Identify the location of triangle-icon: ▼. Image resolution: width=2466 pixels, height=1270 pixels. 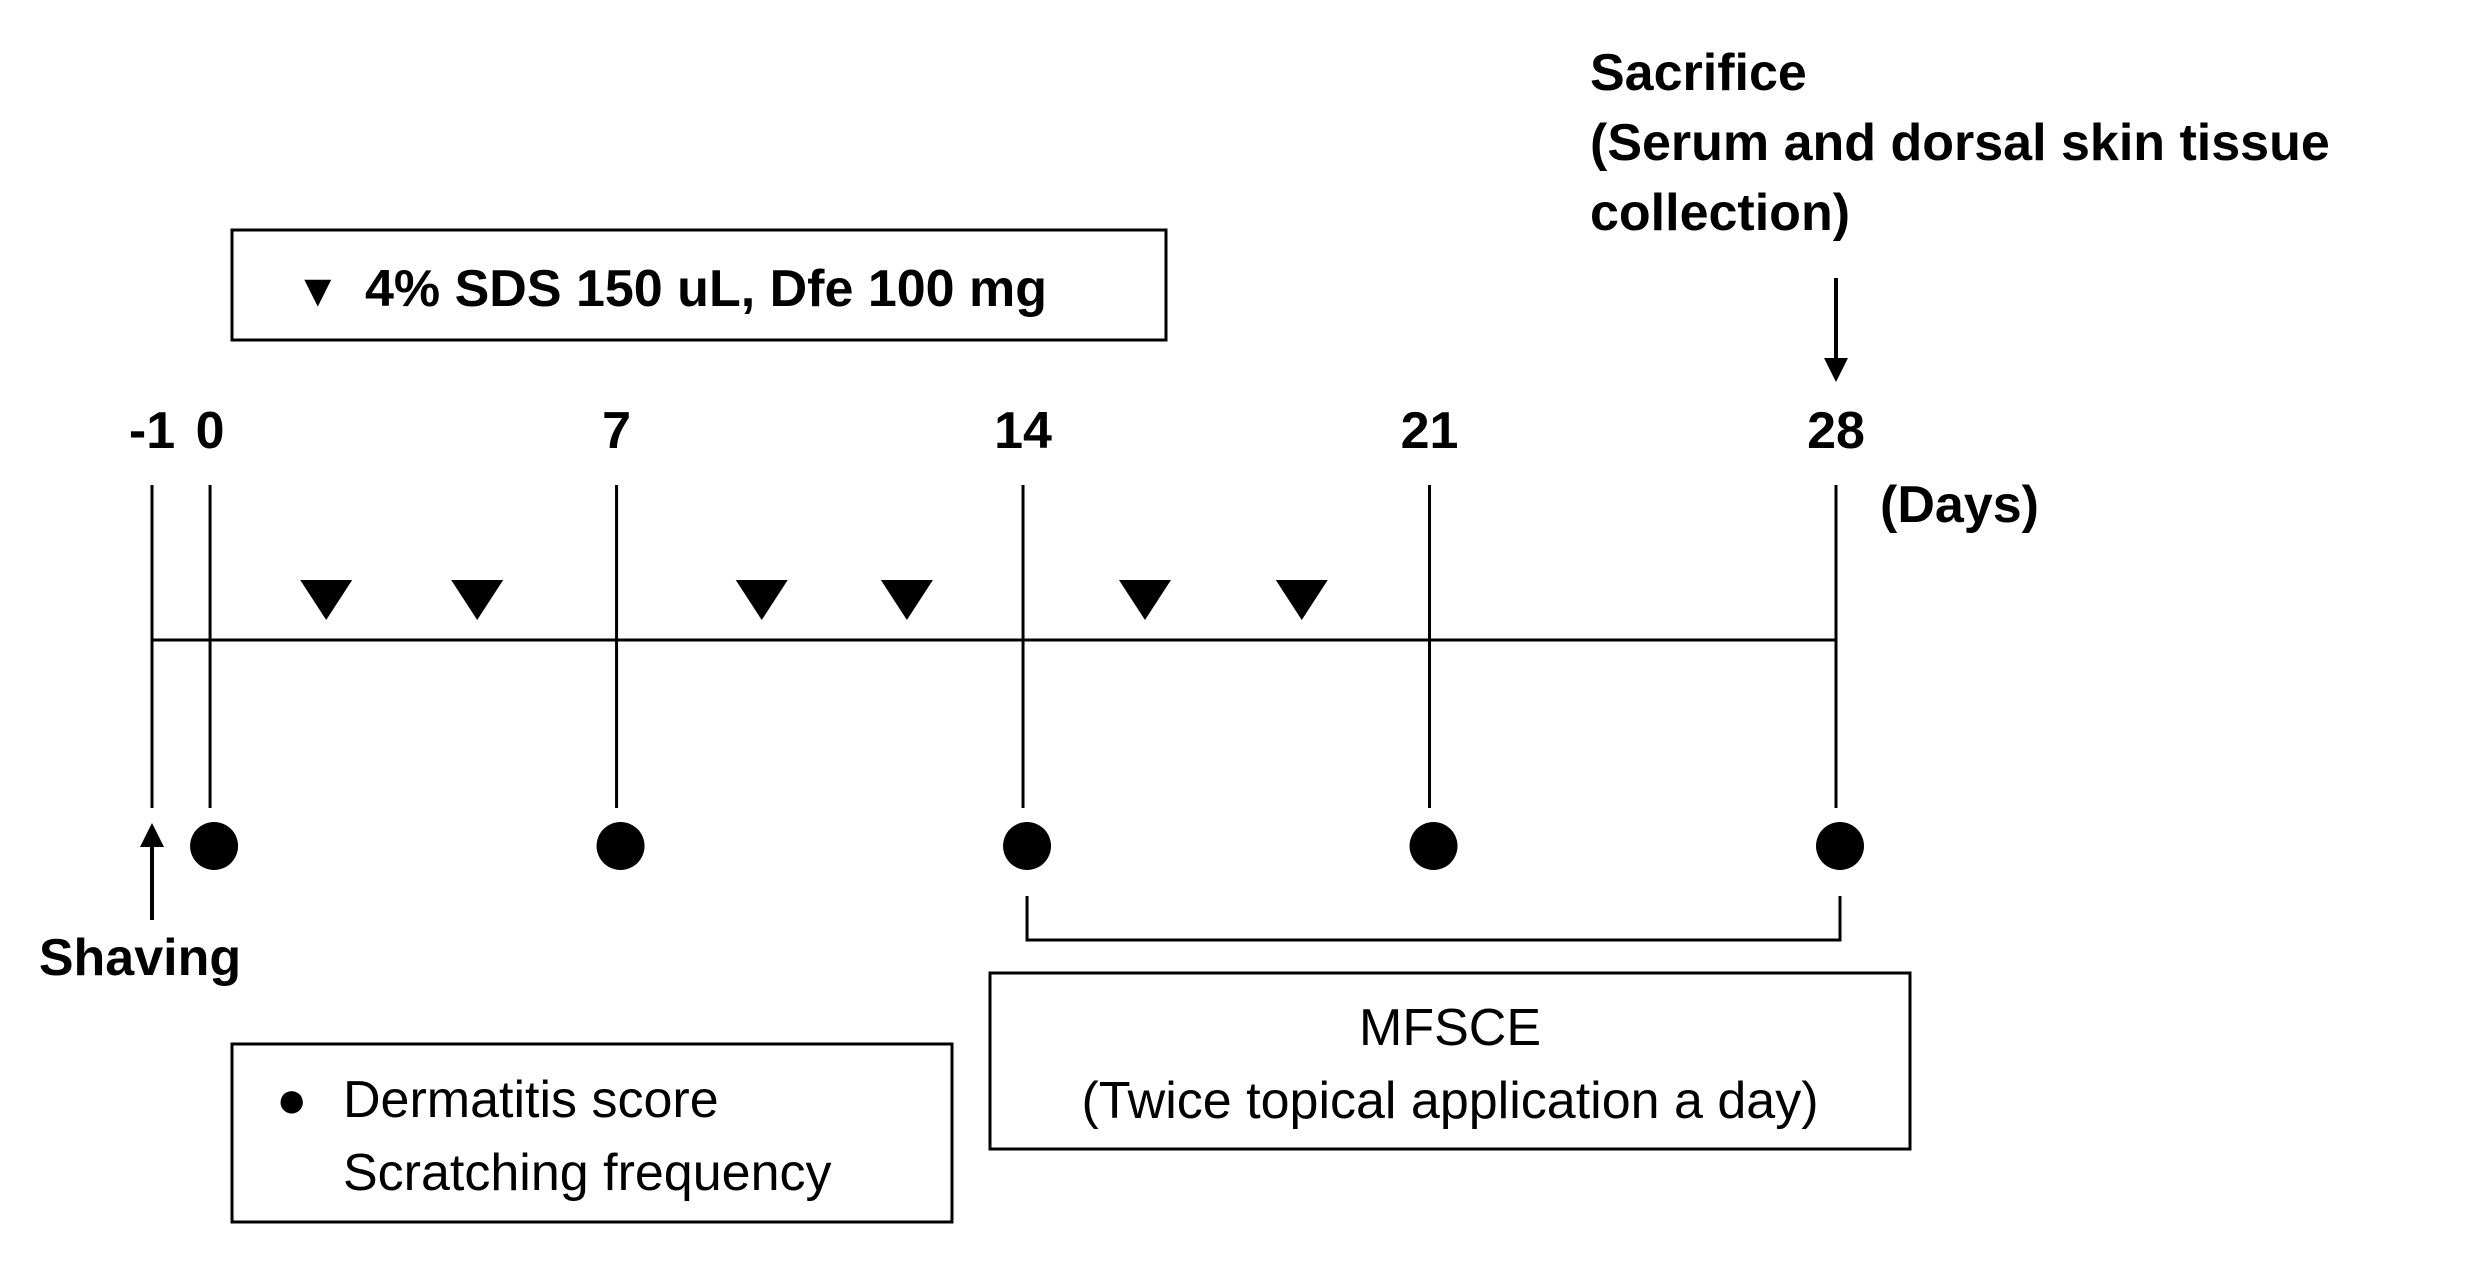
(318, 290).